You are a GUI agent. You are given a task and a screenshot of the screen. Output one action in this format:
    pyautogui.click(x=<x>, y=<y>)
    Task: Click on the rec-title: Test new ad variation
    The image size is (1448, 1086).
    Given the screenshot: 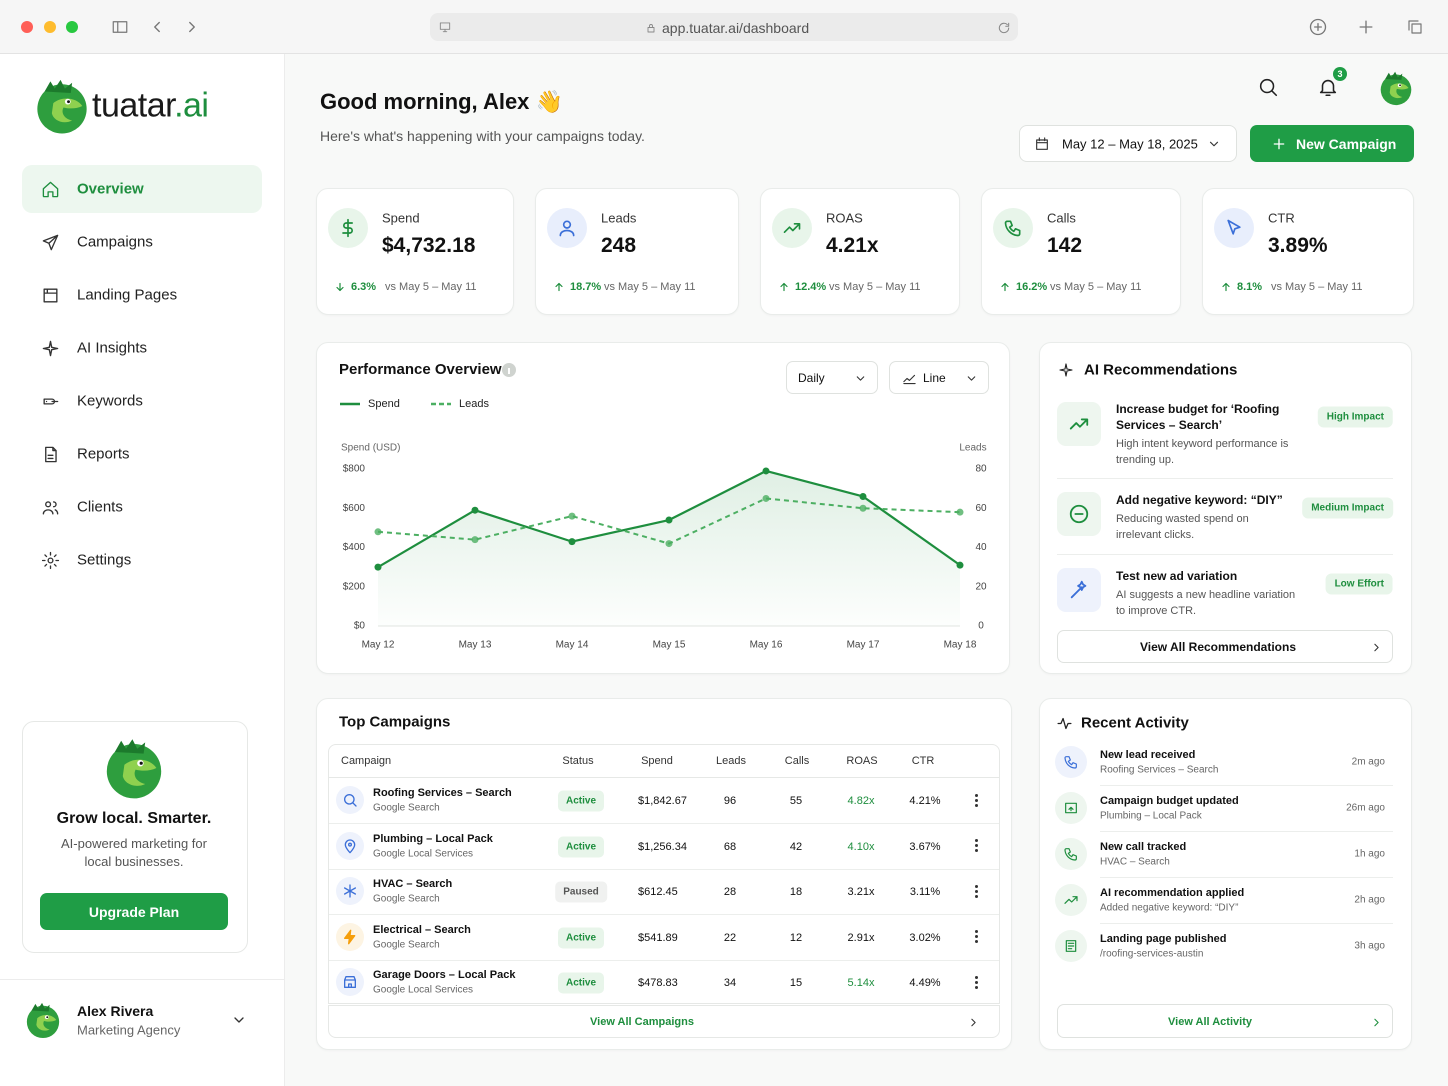 What is the action you would take?
    pyautogui.click(x=1177, y=576)
    